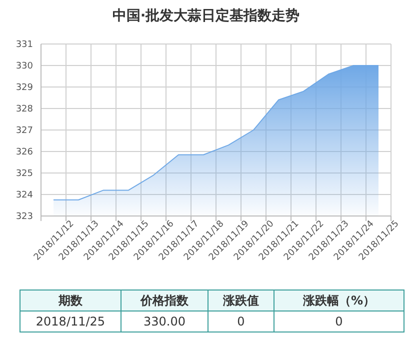 The height and width of the screenshot is (338, 412). What do you see at coordinates (25, 195) in the screenshot?
I see `y-tick-label: 324` at bounding box center [25, 195].